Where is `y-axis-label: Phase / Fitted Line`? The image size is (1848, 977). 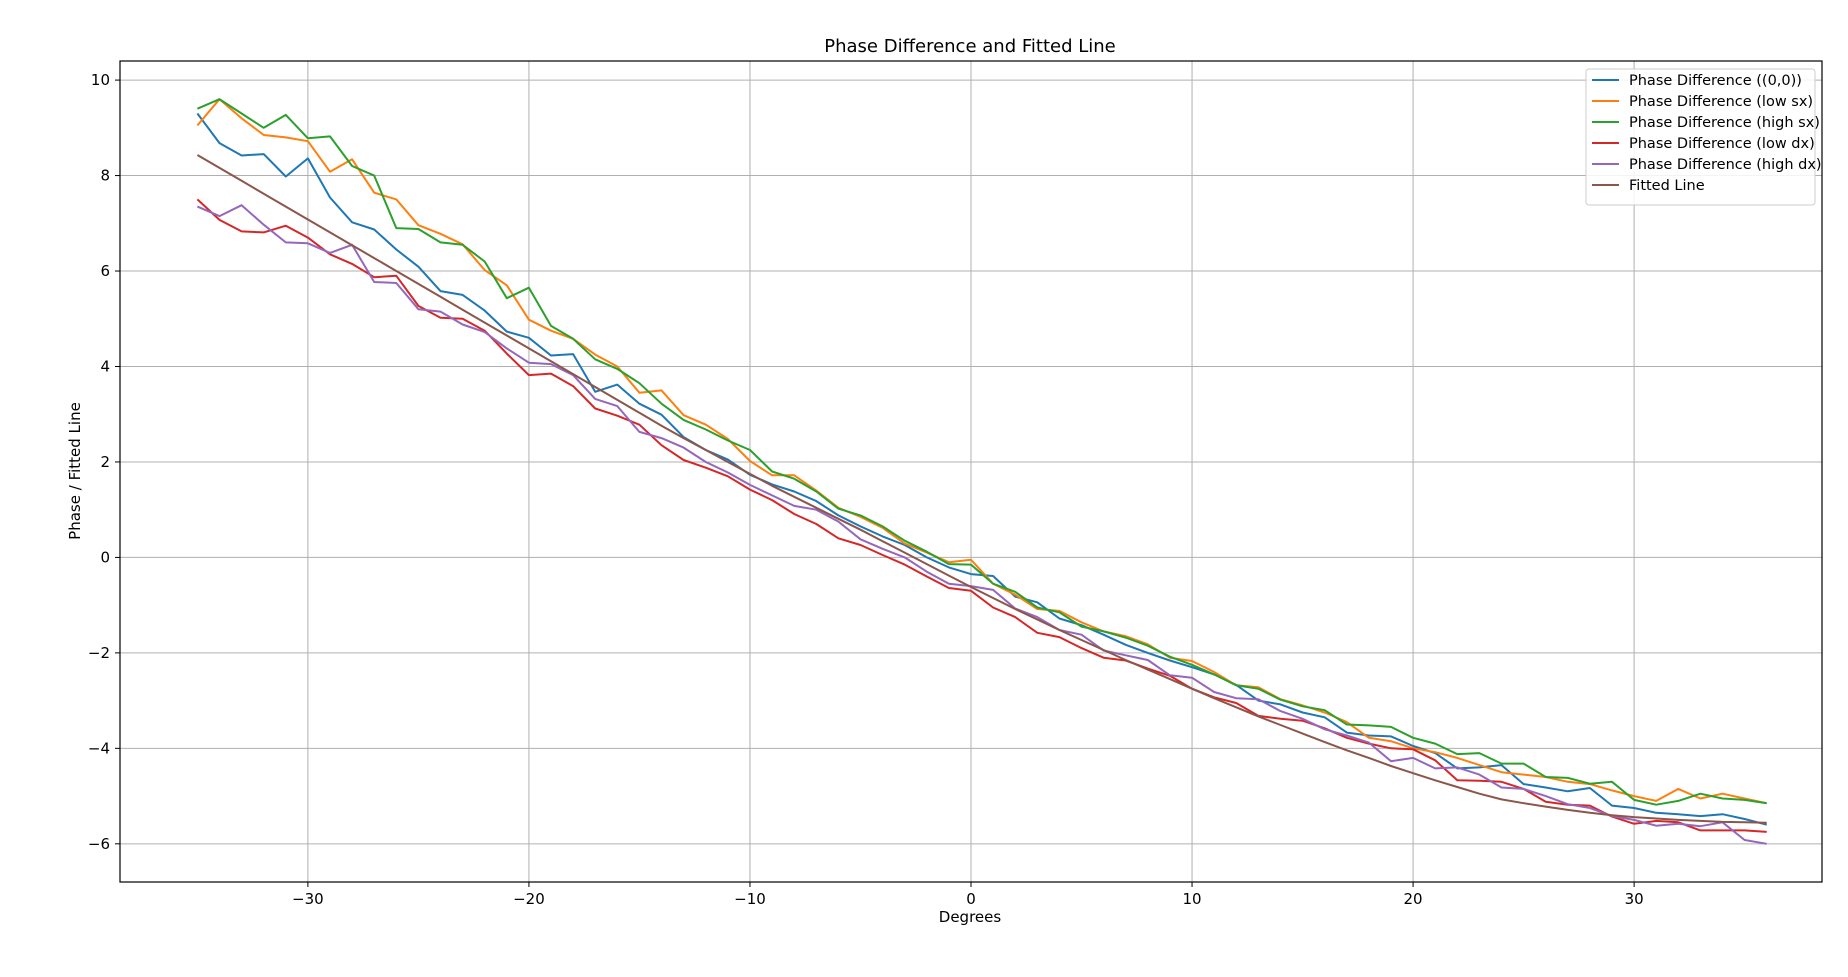 y-axis-label: Phase / Fitted Line is located at coordinates (75, 471).